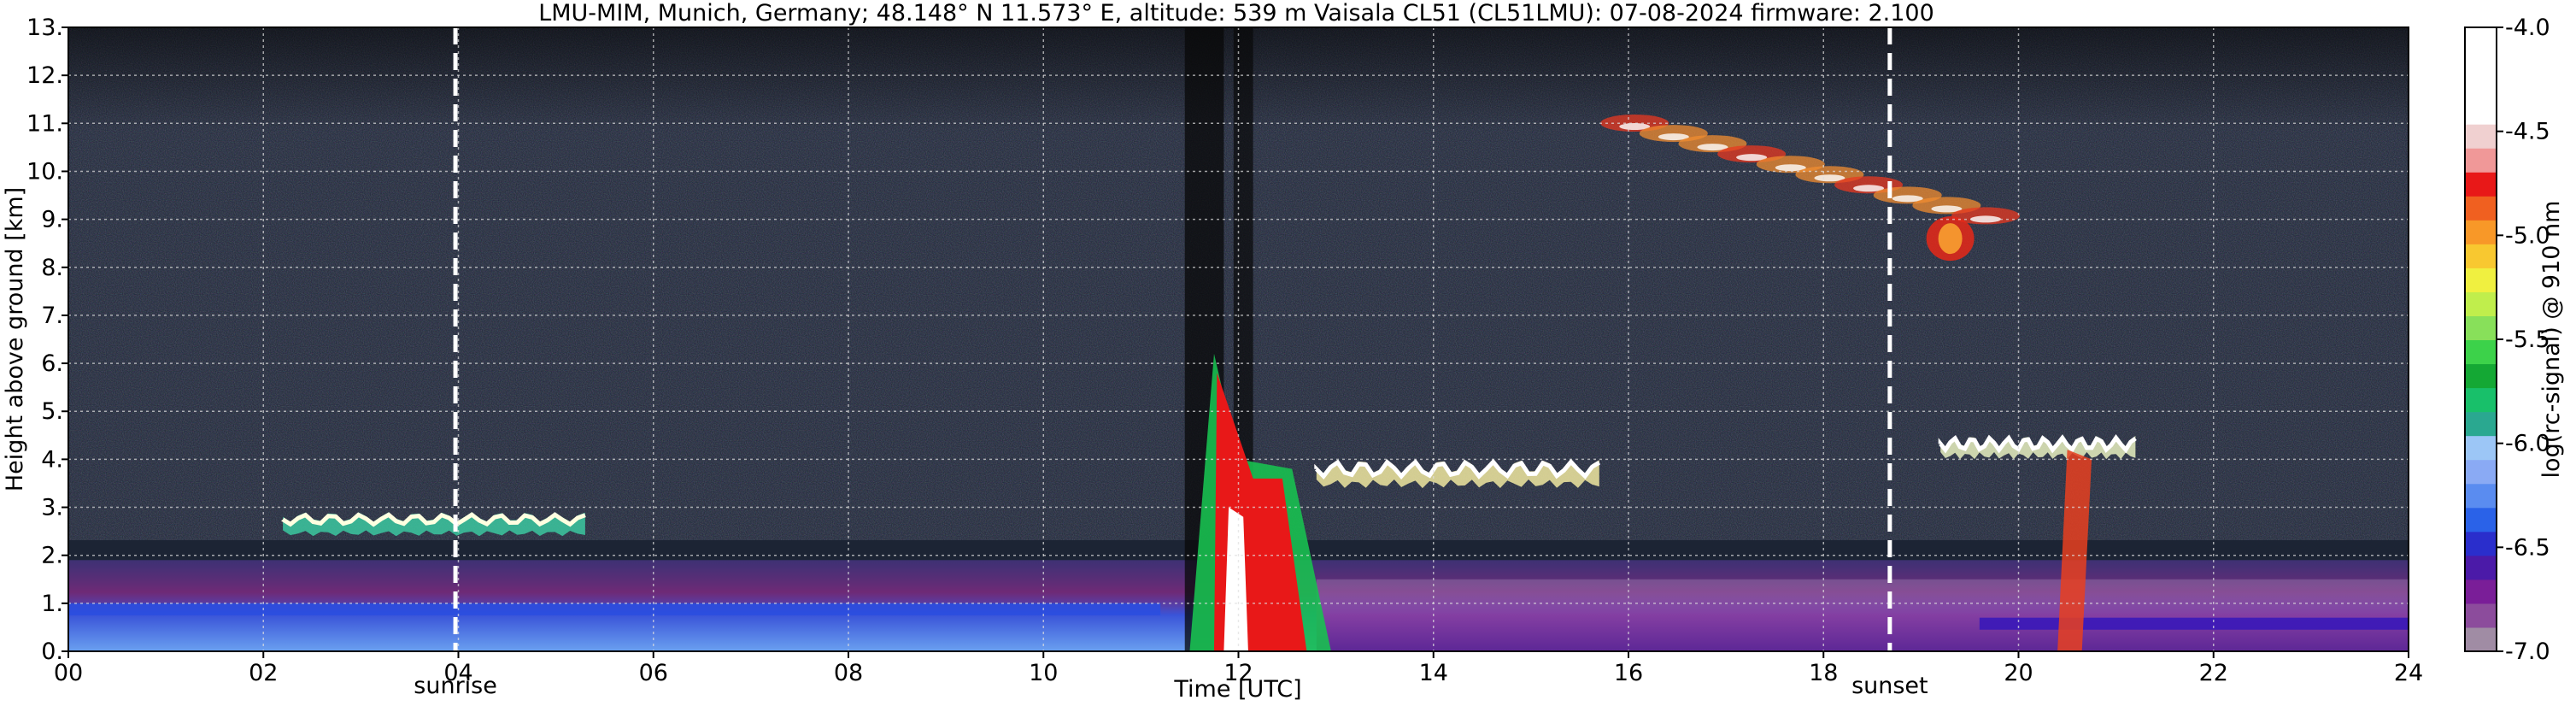  What do you see at coordinates (1862, 615) in the screenshot?
I see `feature-boundary-layer-afternoon` at bounding box center [1862, 615].